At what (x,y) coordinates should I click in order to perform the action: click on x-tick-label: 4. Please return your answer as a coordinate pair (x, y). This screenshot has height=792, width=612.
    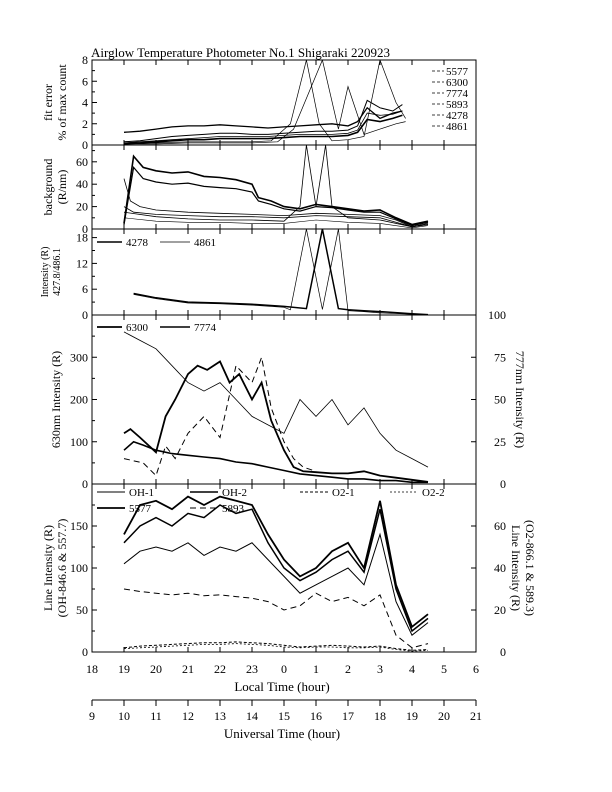
    Looking at the image, I should click on (412, 669).